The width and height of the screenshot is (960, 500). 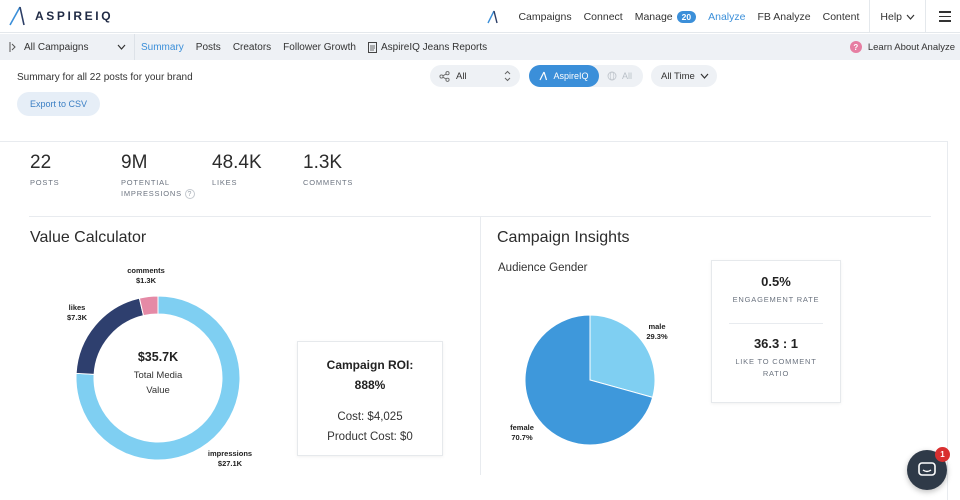 I want to click on donut-label-comments: comments $1.3K, so click(x=146, y=276).